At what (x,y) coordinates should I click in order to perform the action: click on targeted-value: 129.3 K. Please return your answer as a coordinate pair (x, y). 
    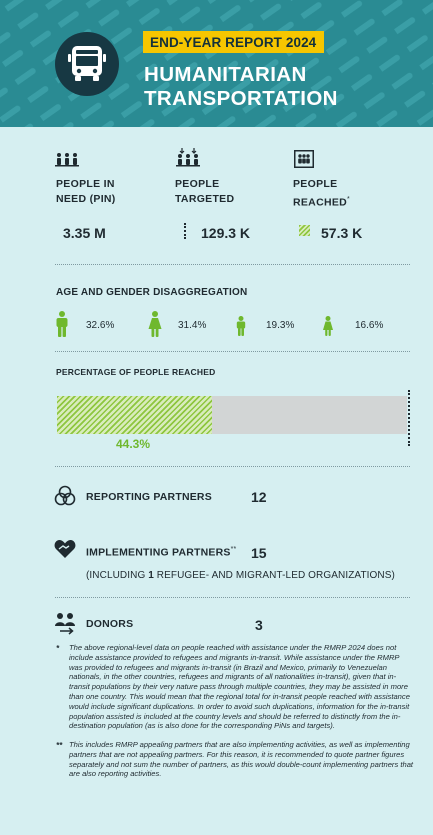
    Looking at the image, I should click on (226, 233).